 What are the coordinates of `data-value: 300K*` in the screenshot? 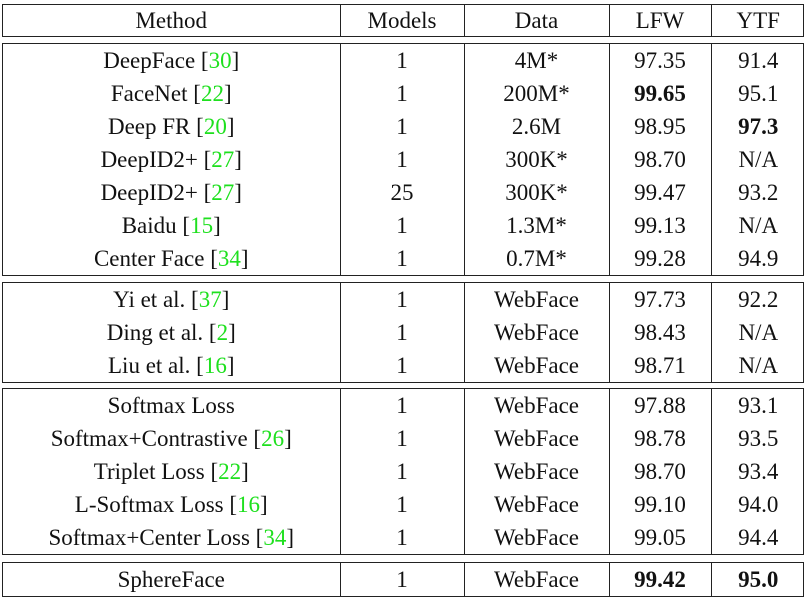 It's located at (536, 159).